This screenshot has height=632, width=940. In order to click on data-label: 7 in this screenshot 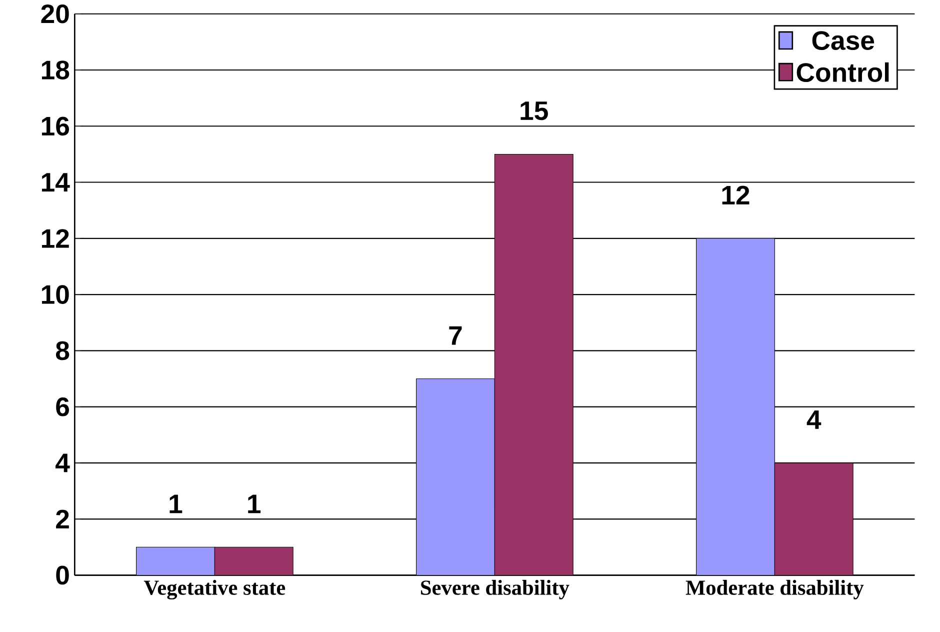, I will do `click(455, 335)`.